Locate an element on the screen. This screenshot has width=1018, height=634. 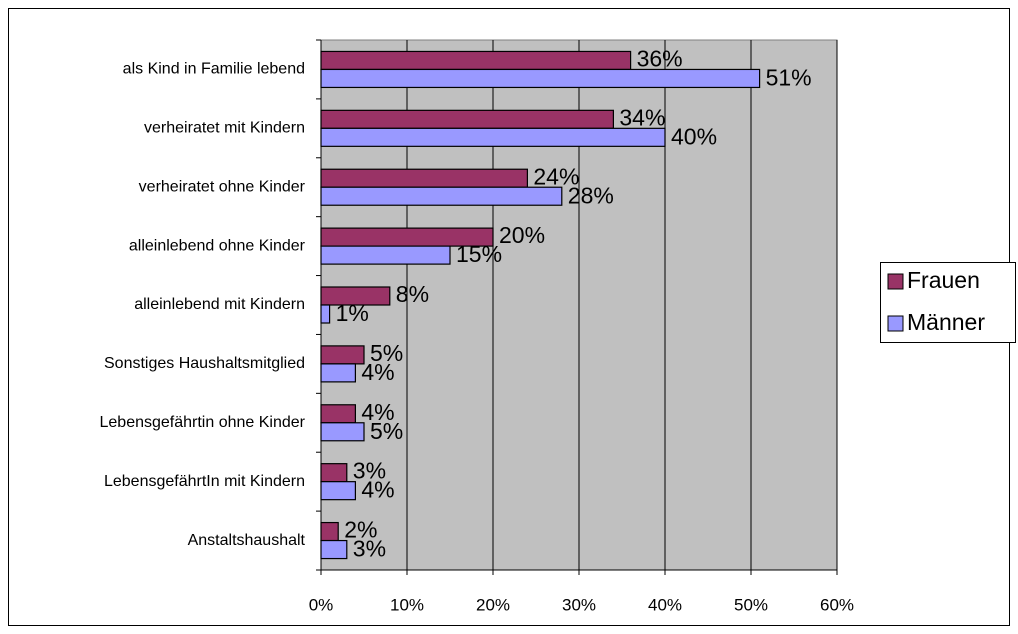
legend-label: Frauen is located at coordinates (943, 280).